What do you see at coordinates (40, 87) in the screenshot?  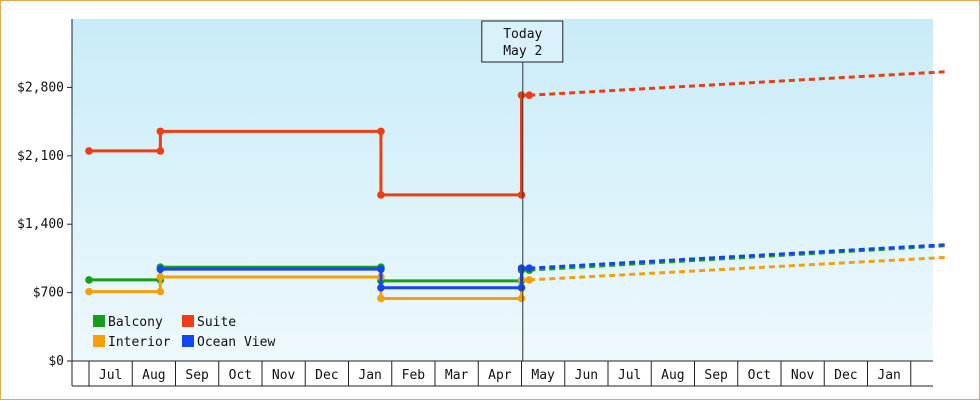 I see `y-tick-label: $2,800` at bounding box center [40, 87].